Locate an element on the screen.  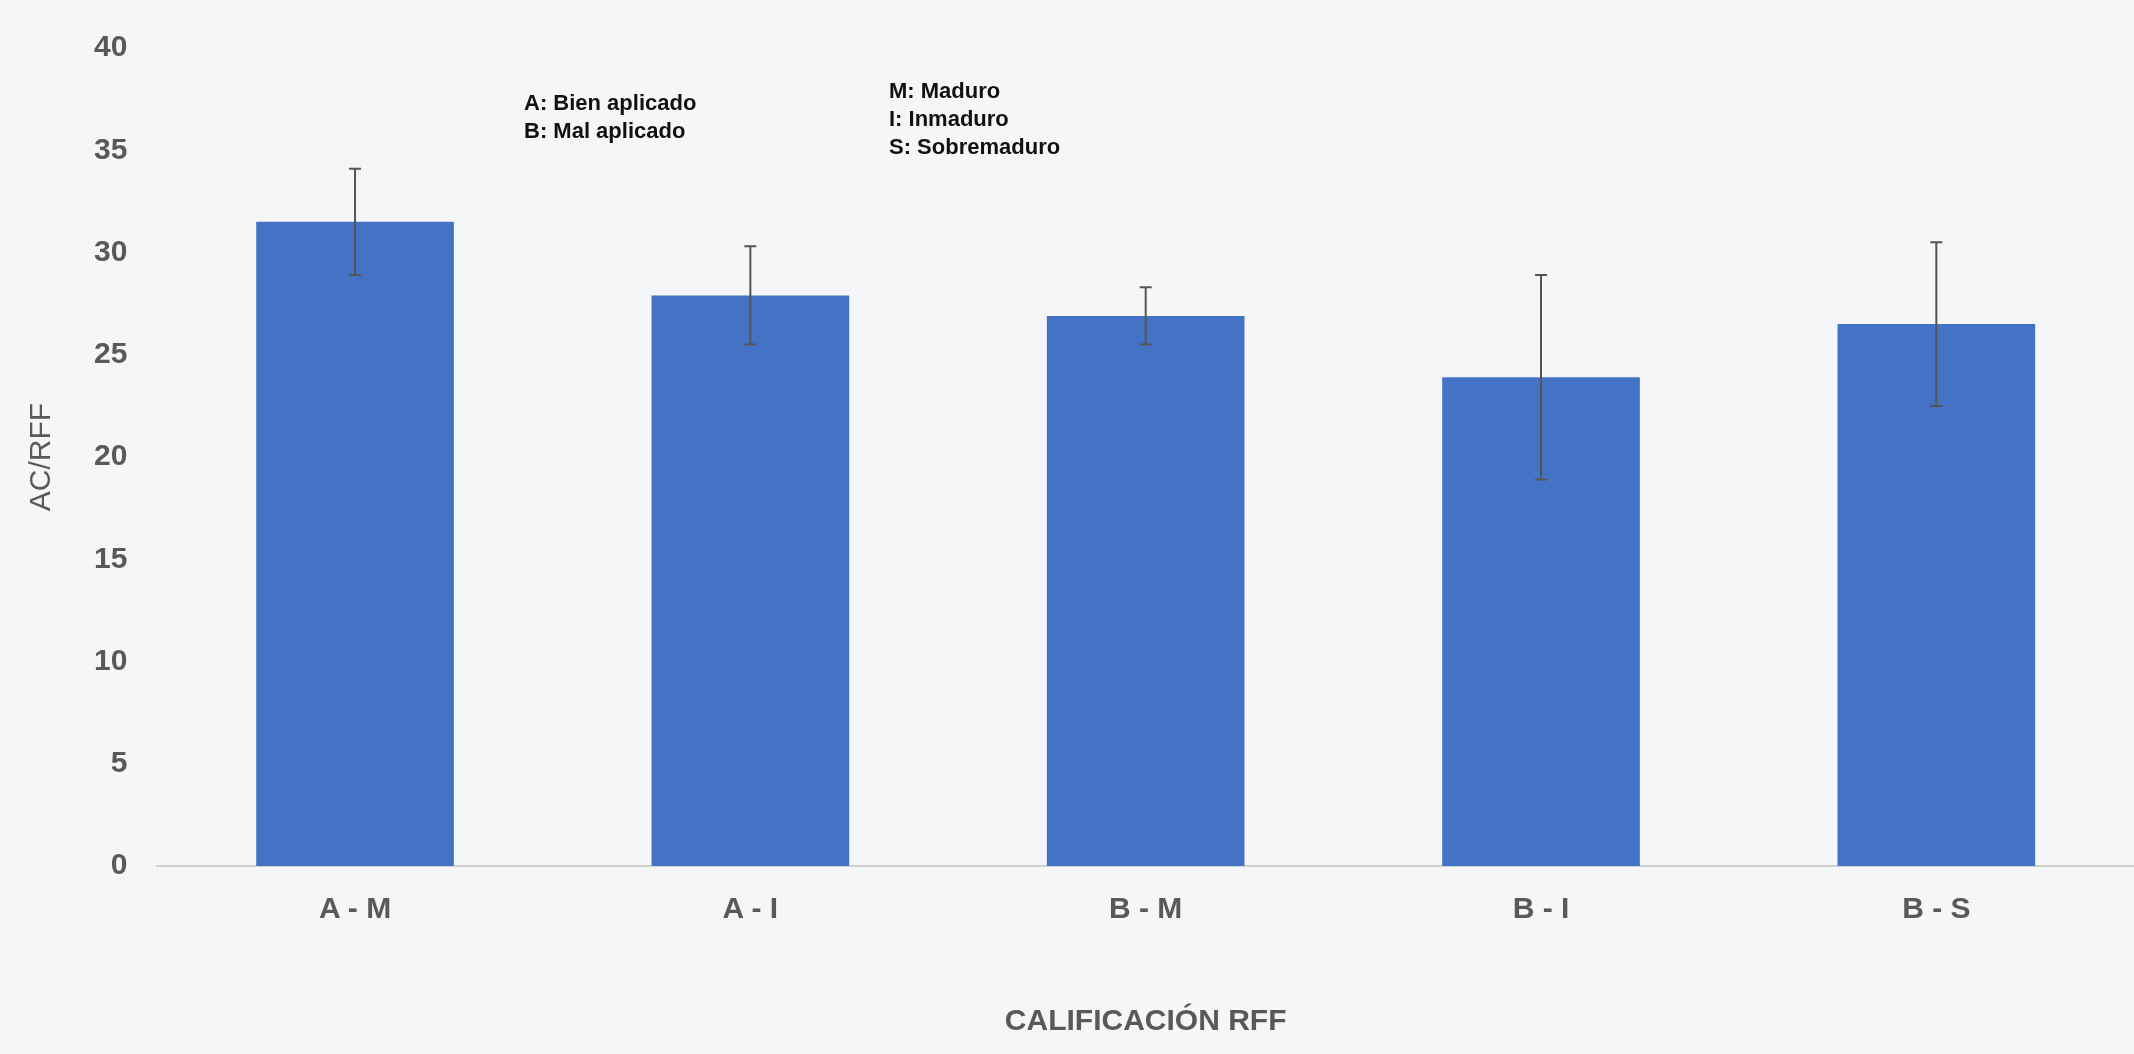
y-tick-label: 25 is located at coordinates (110, 353).